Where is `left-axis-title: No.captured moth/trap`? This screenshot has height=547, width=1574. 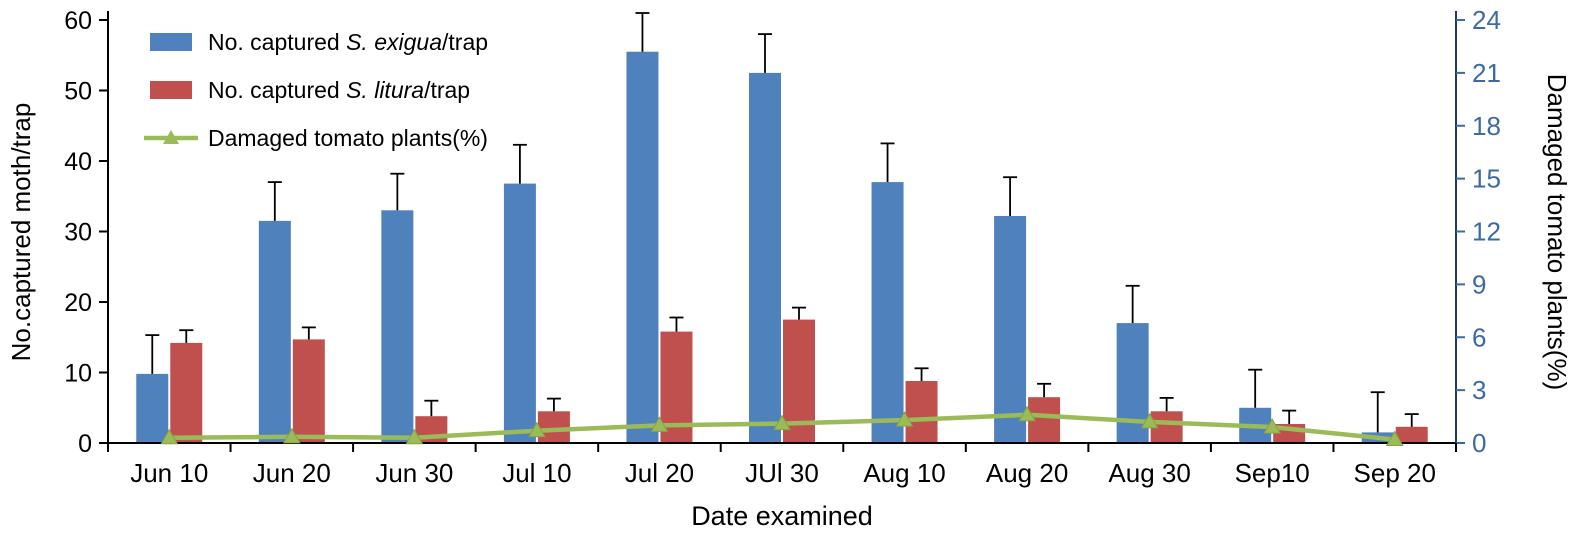 left-axis-title: No.captured moth/trap is located at coordinates (21, 232).